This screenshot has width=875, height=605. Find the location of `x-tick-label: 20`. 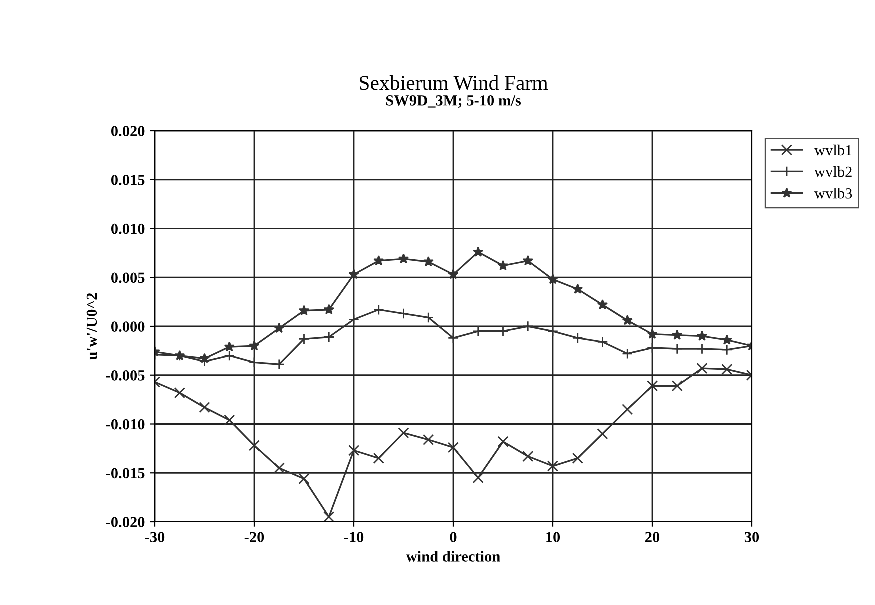

x-tick-label: 20 is located at coordinates (653, 537).